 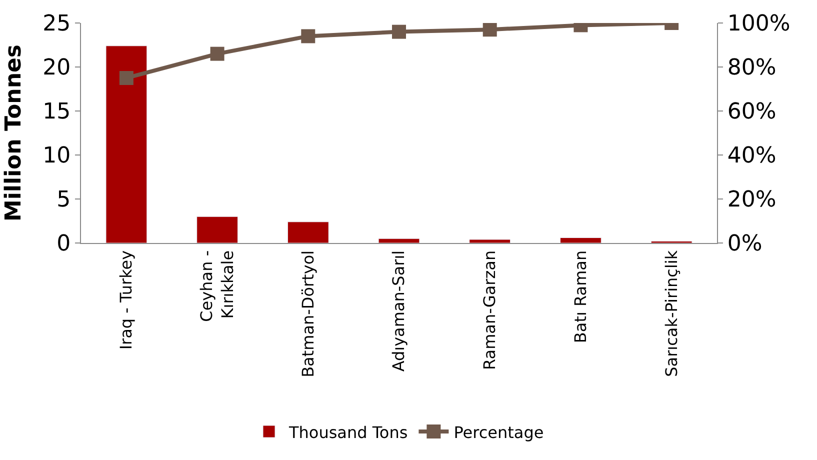 I want to click on y2-tick-label: 0%, so click(x=744, y=244).